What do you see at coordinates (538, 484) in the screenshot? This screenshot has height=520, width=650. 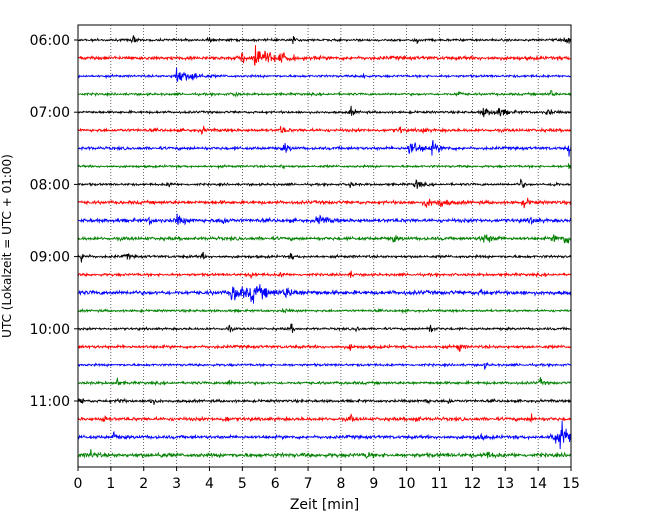 I see `x-tick-label: 14` at bounding box center [538, 484].